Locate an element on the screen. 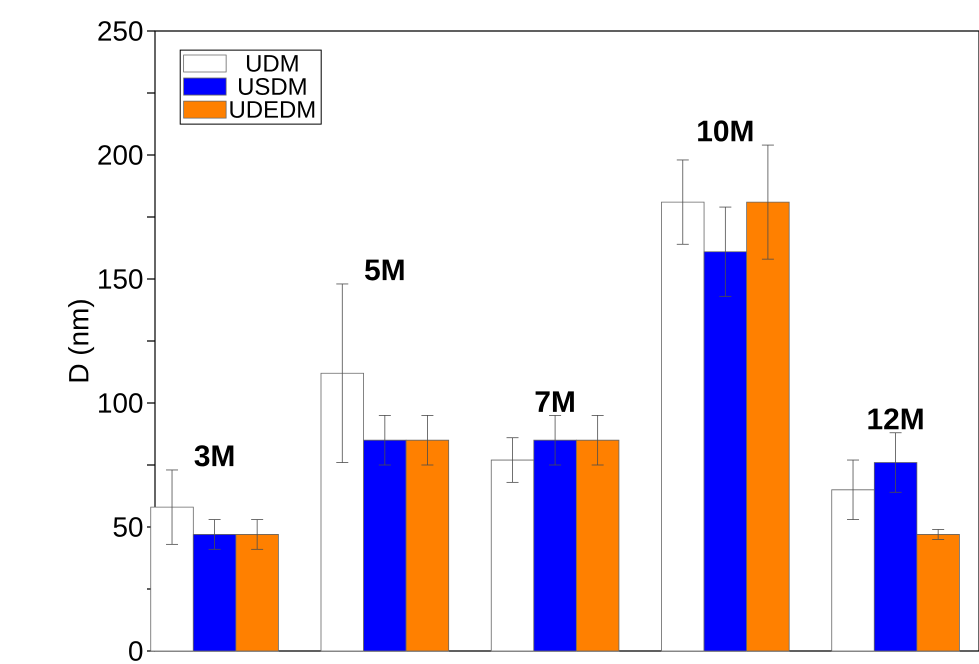 The width and height of the screenshot is (979, 664). x-tick-label: 5M is located at coordinates (384, 270).